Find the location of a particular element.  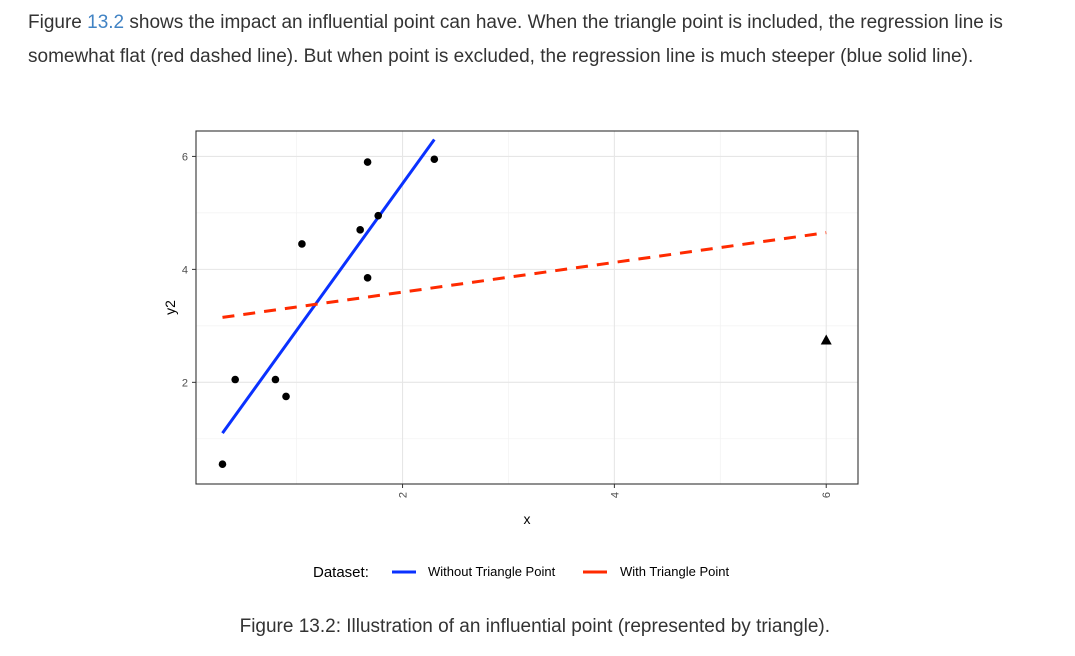

legend-label-without-triangle: Without Triangle Point is located at coordinates (492, 571).